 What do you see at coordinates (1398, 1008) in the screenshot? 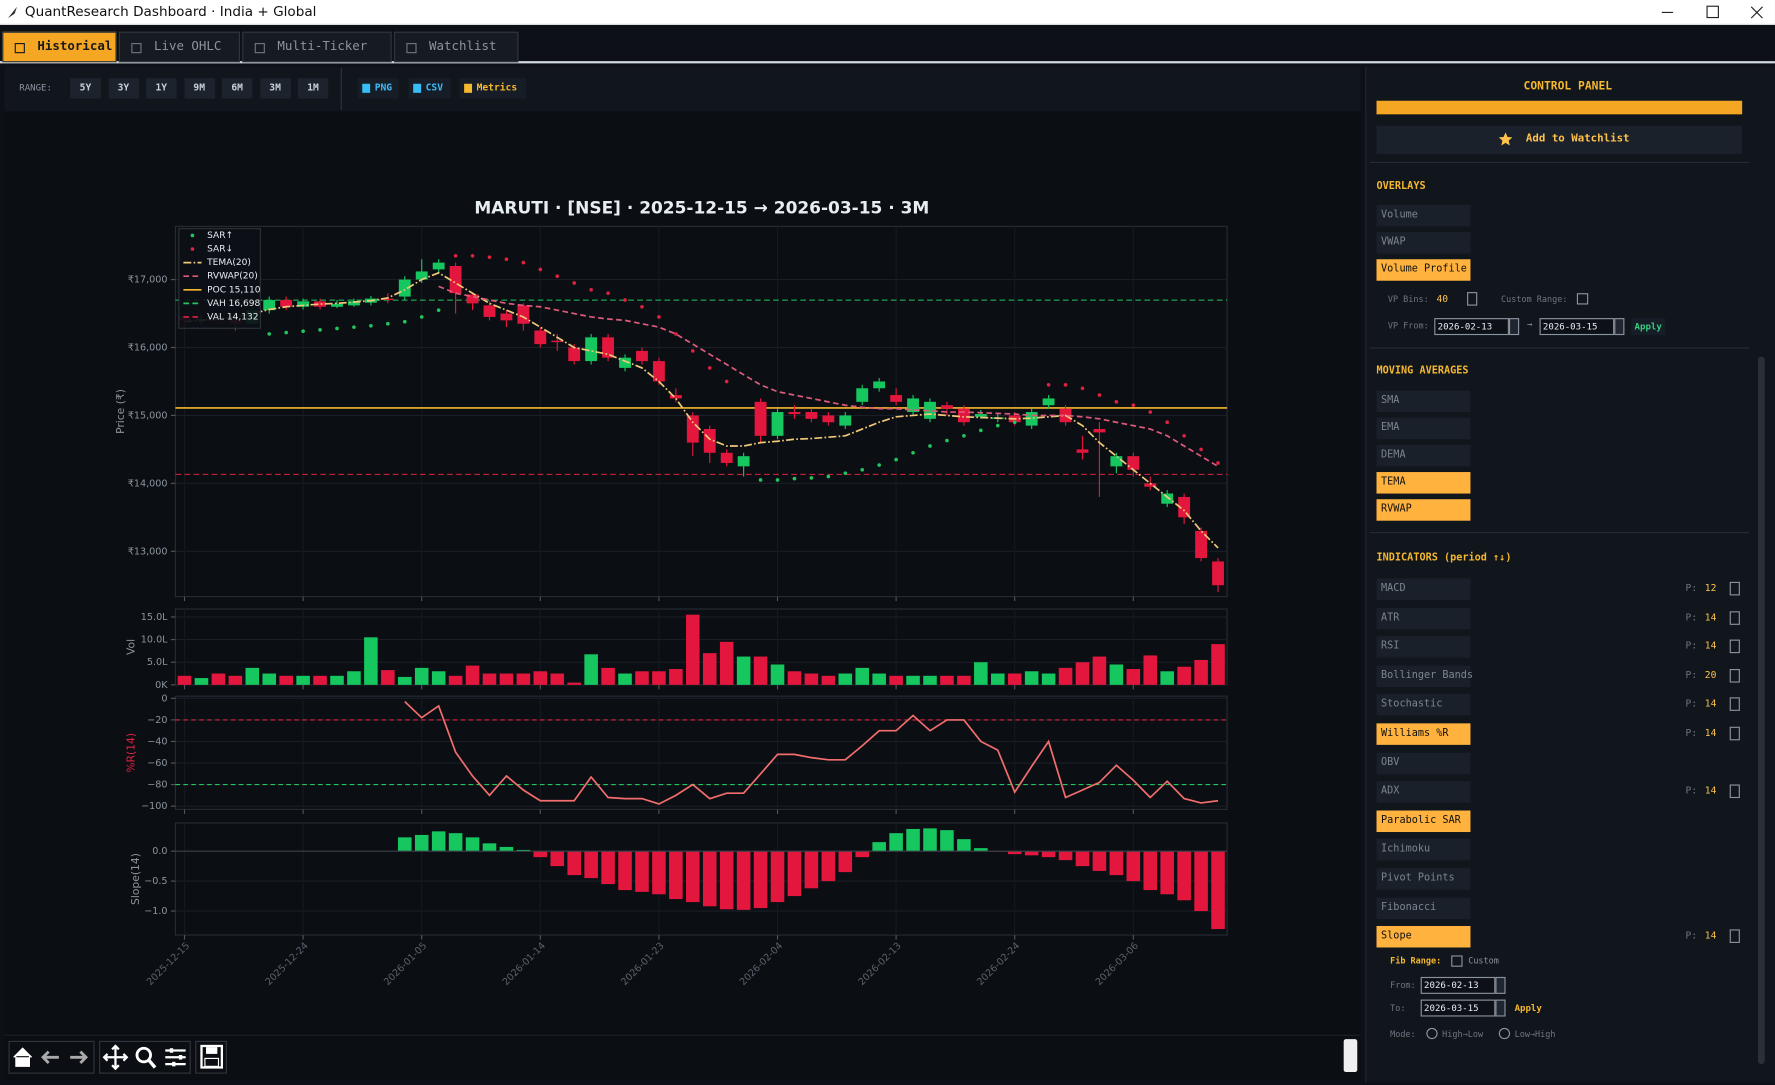
I see `field-label: To:` at bounding box center [1398, 1008].